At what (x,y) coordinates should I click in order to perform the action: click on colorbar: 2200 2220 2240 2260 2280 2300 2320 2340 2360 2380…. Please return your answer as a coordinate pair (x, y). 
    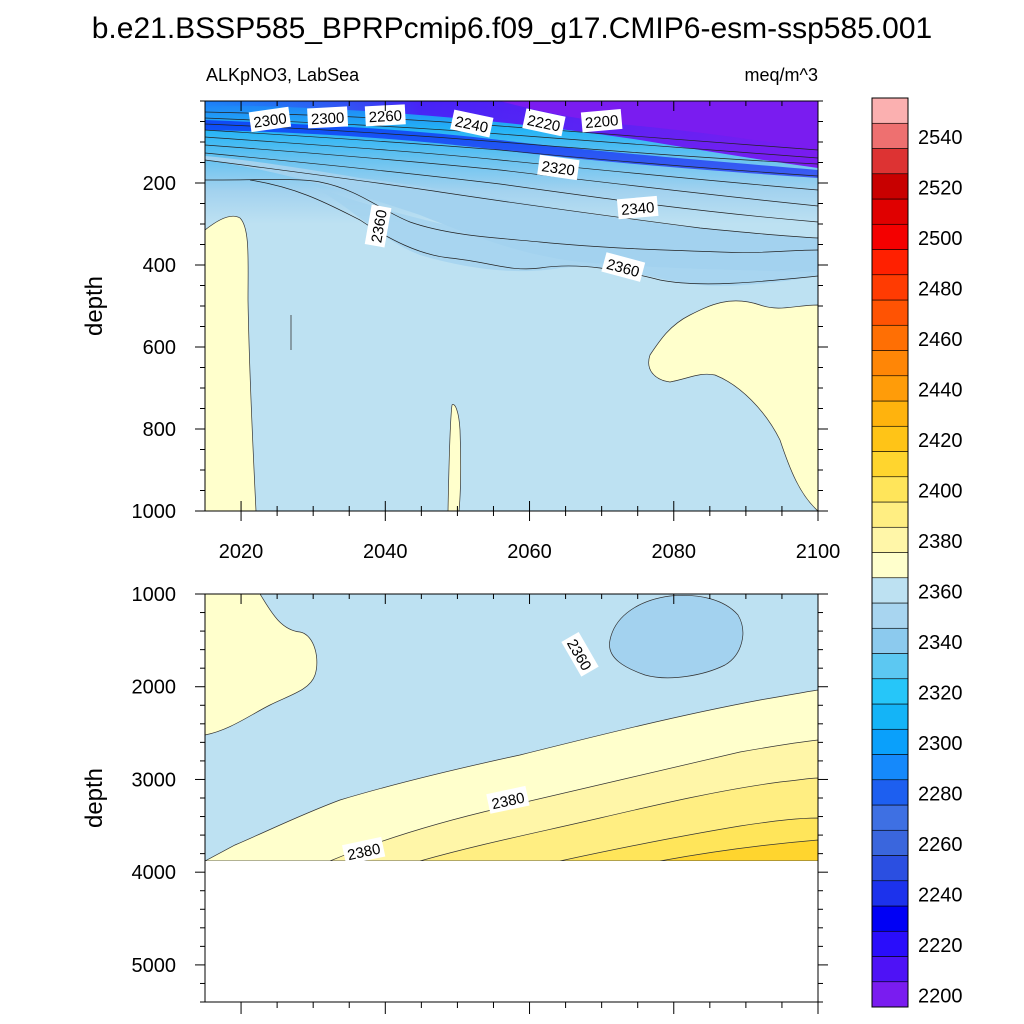
    Looking at the image, I should click on (917, 552).